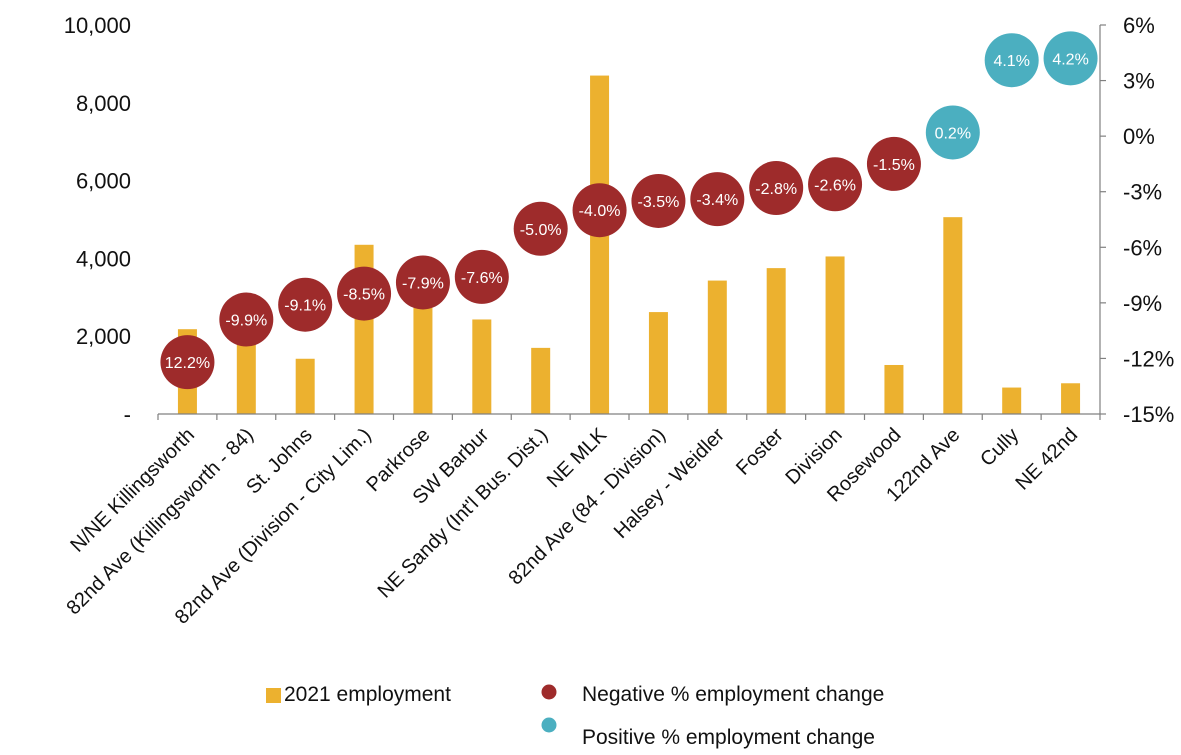 Image resolution: width=1181 pixels, height=755 pixels. I want to click on point-data-label: 4.1%, so click(1011, 61).